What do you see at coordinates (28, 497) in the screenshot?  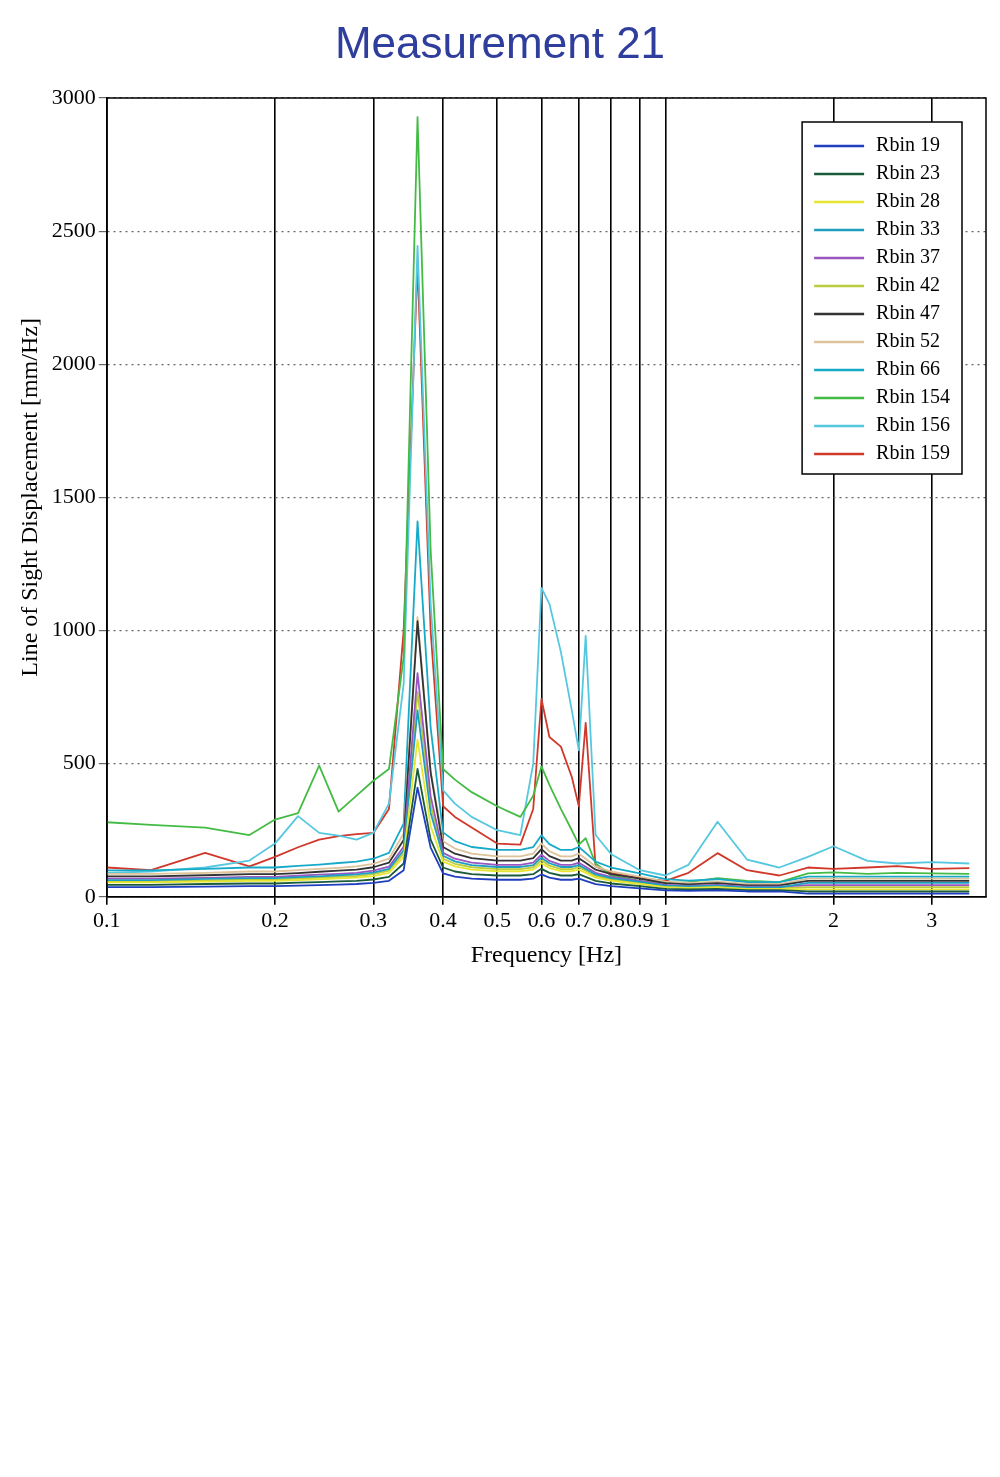 I see `y-axis-title: Line of Sight Displacement [mm/Hz]` at bounding box center [28, 497].